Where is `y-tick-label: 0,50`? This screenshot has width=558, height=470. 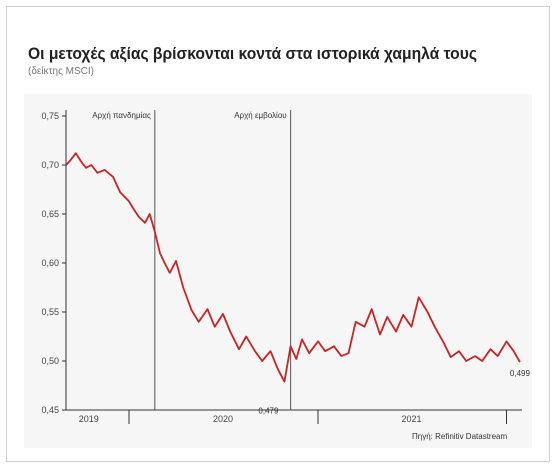
y-tick-label: 0,50 is located at coordinates (50, 361).